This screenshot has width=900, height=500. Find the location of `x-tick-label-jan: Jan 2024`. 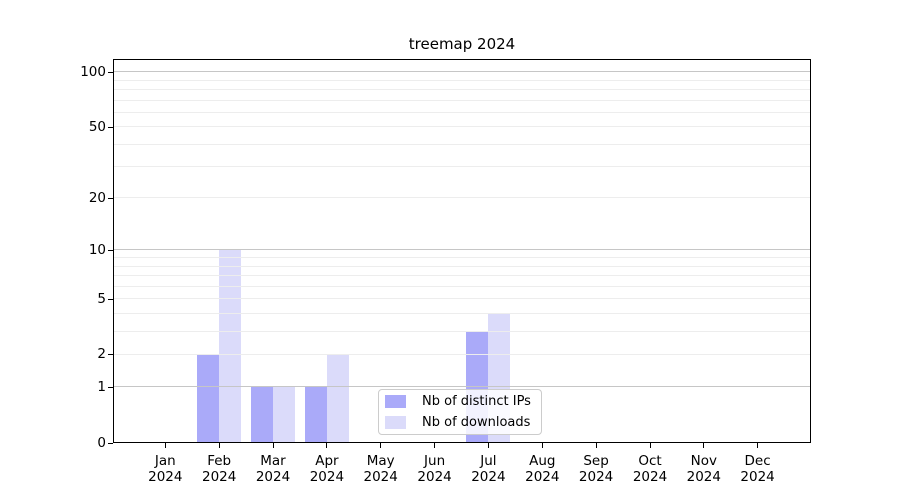

x-tick-label-jan: Jan 2024 is located at coordinates (165, 469).